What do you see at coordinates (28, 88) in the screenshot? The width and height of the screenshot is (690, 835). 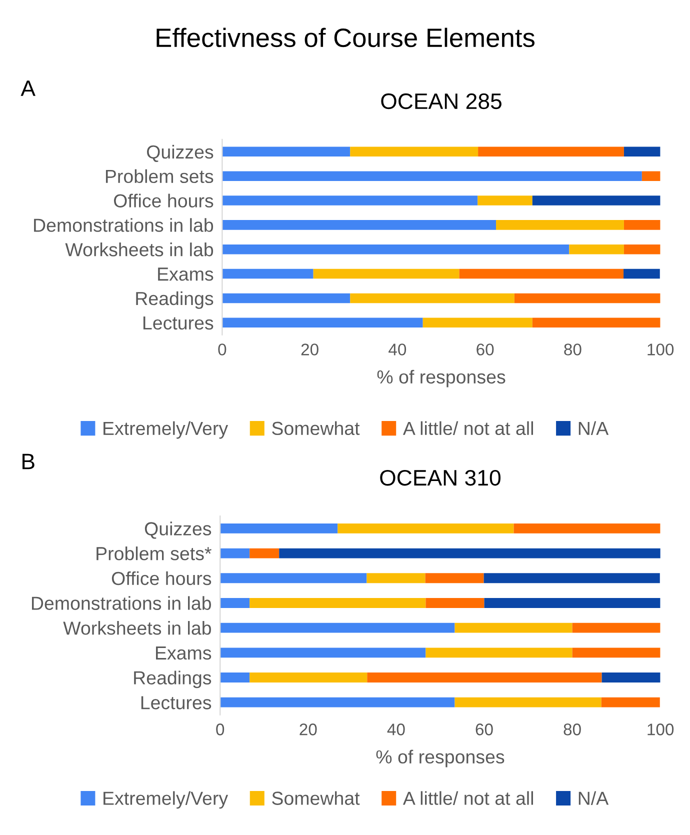 I see `text: A` at bounding box center [28, 88].